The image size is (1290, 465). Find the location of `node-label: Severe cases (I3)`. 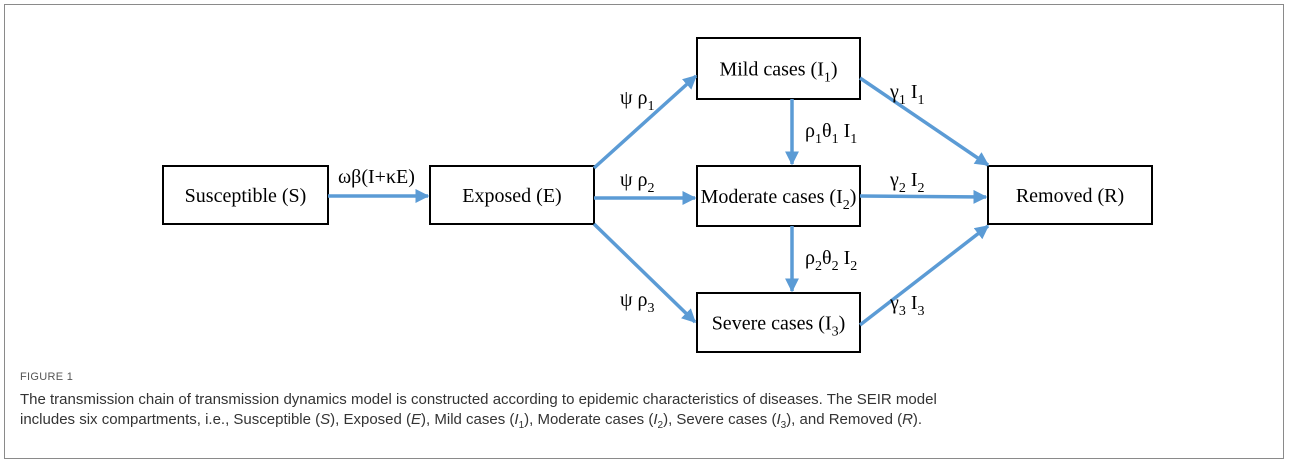

node-label: Severe cases (I3) is located at coordinates (779, 326).